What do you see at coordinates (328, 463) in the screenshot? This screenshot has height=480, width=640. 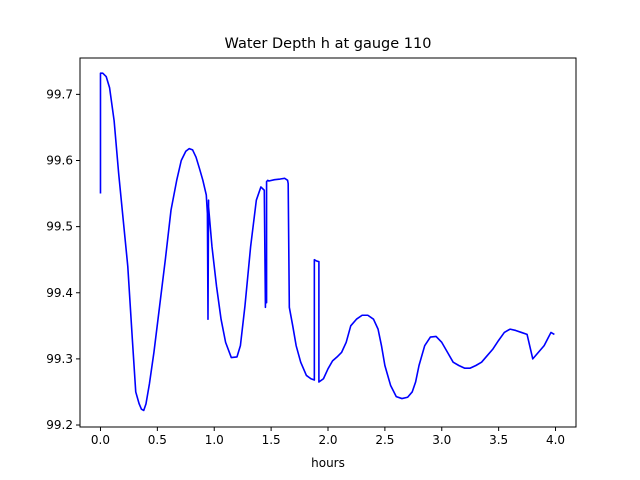 I see `x-axis-title: hours` at bounding box center [328, 463].